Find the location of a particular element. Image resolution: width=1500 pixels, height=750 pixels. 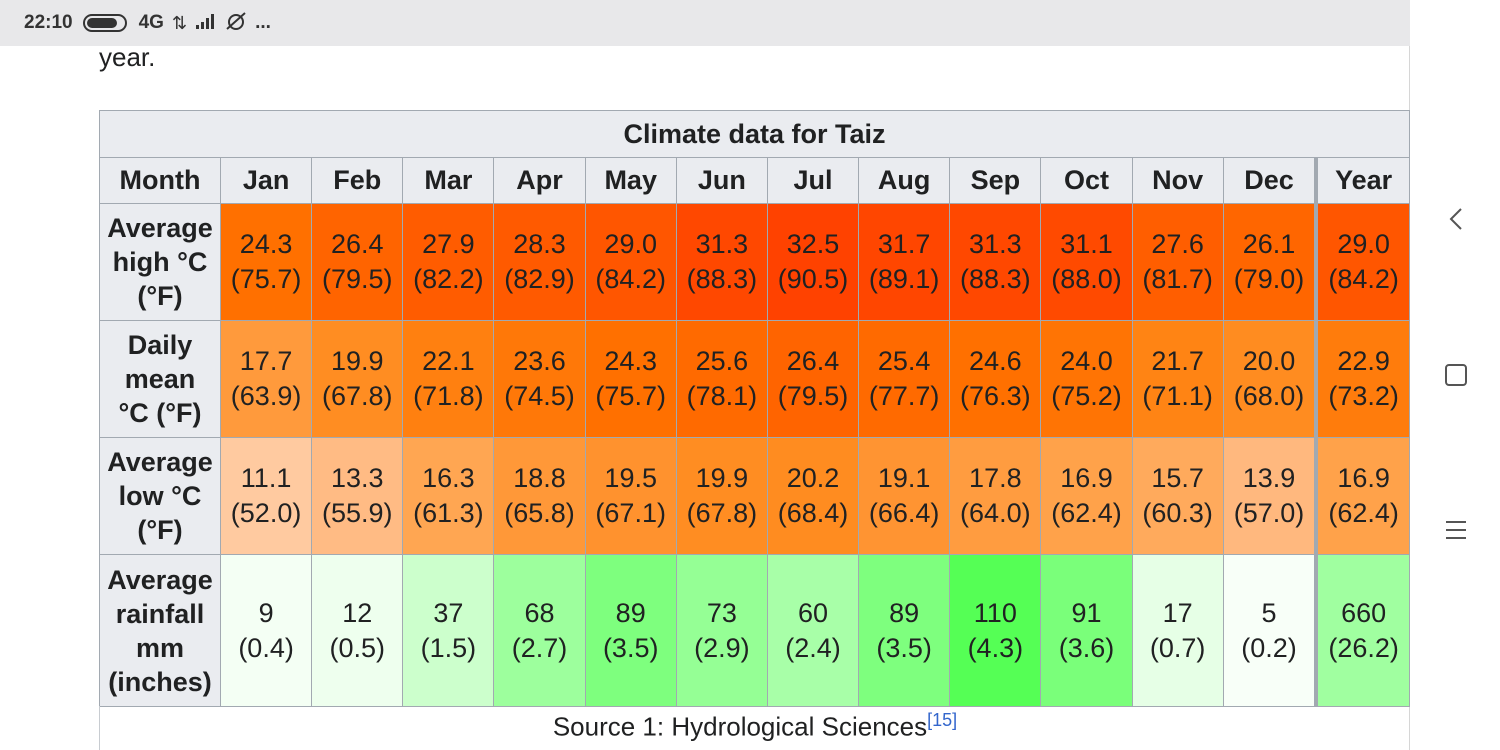

cell-value: 20.2 is located at coordinates (813, 478).